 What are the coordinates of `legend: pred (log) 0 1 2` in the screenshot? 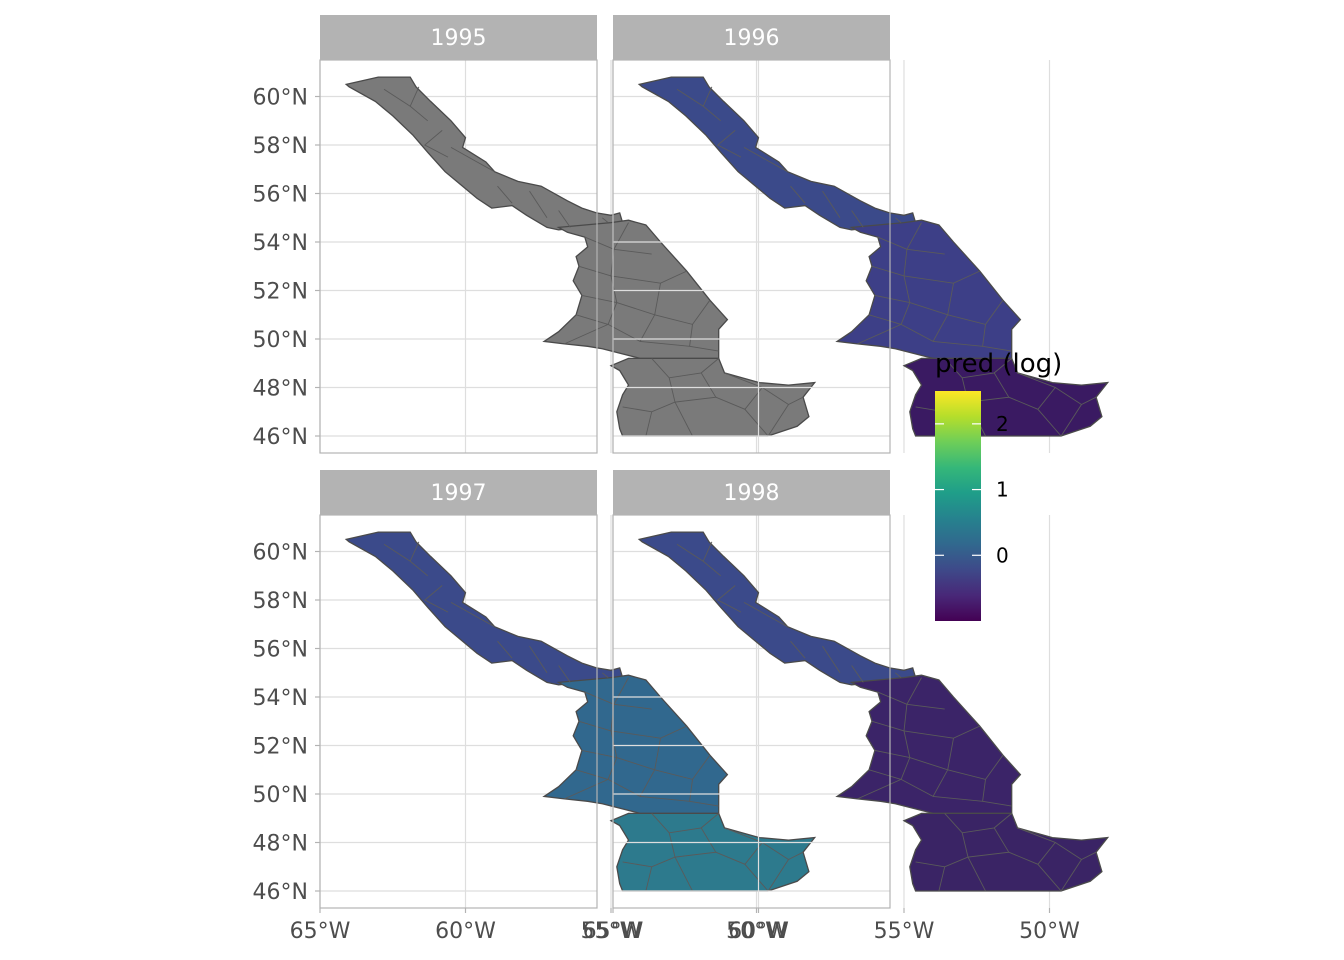 It's located at (998, 485).